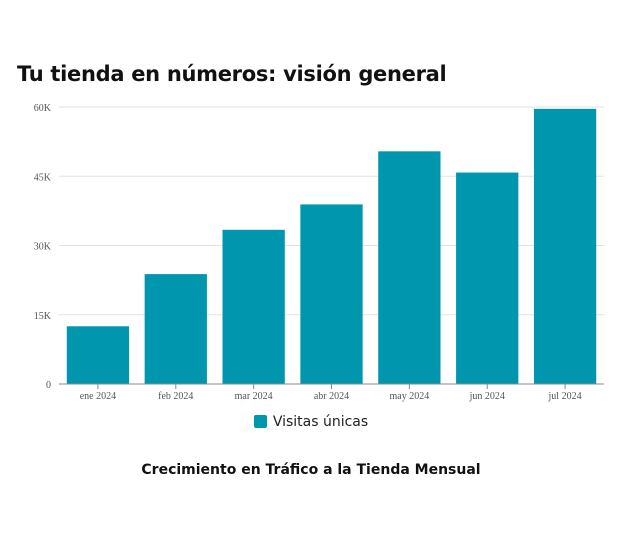  What do you see at coordinates (43, 316) in the screenshot?
I see `y-tick-label: 15K` at bounding box center [43, 316].